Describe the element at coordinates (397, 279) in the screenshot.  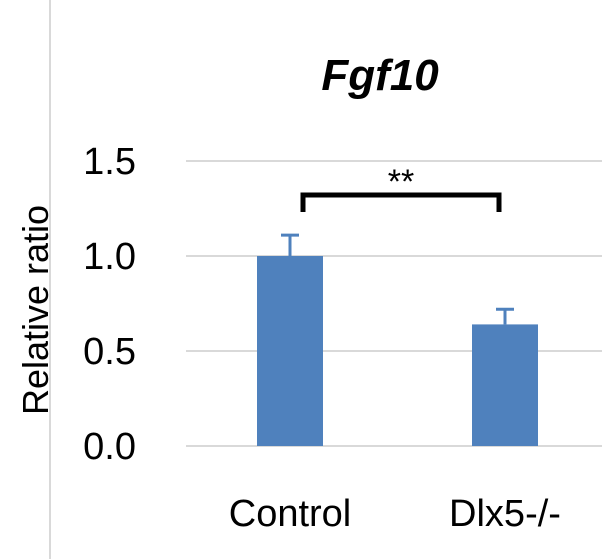
I see `error-bars` at that location.